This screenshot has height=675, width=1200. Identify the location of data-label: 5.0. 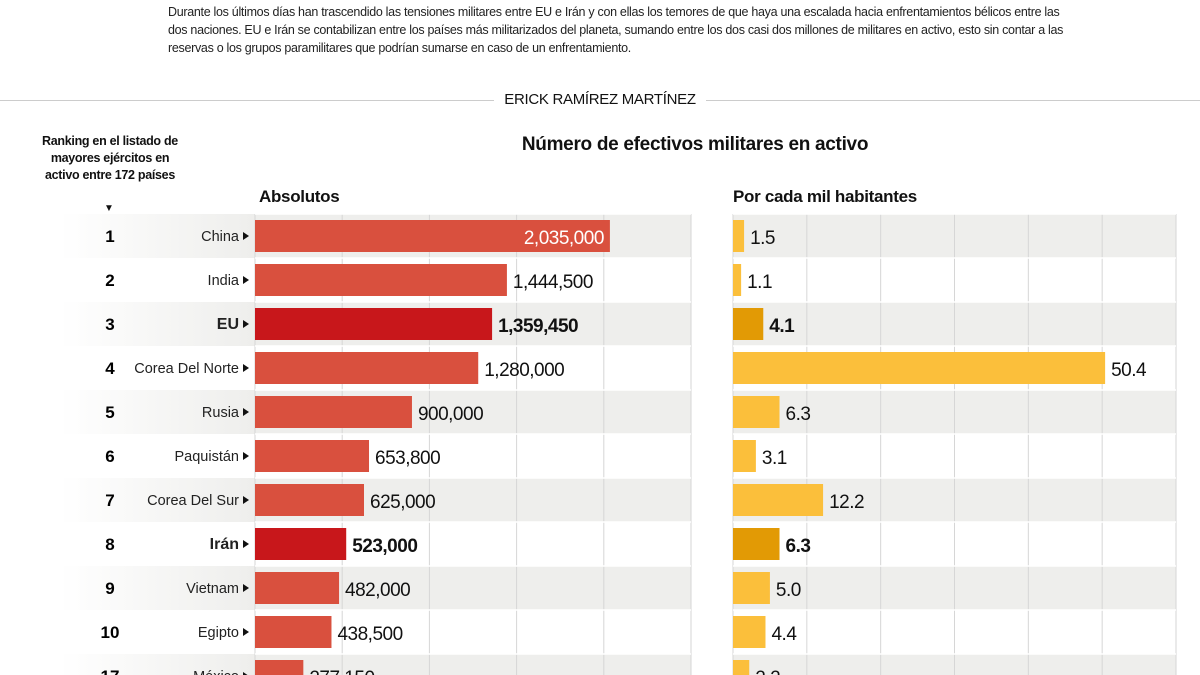
(788, 590).